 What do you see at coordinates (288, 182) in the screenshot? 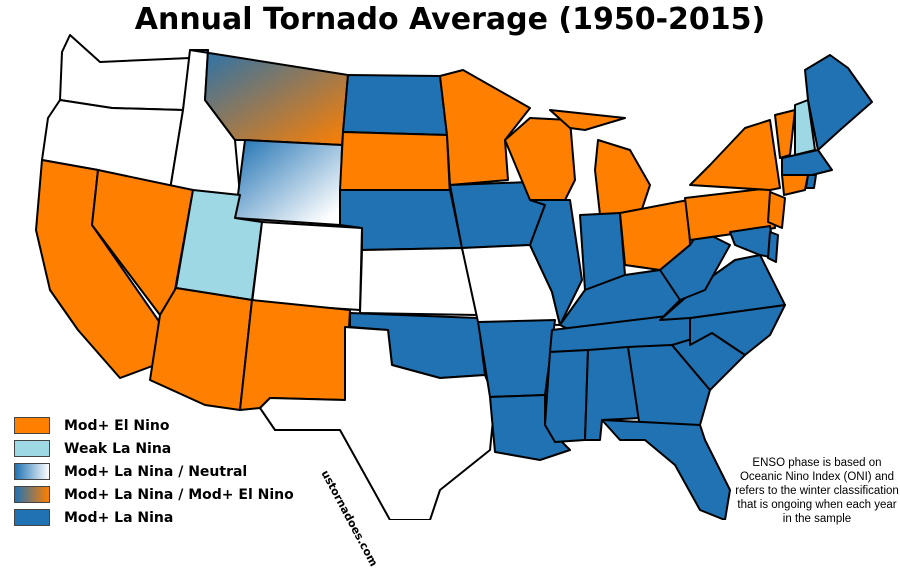
I see `state-wyoming` at bounding box center [288, 182].